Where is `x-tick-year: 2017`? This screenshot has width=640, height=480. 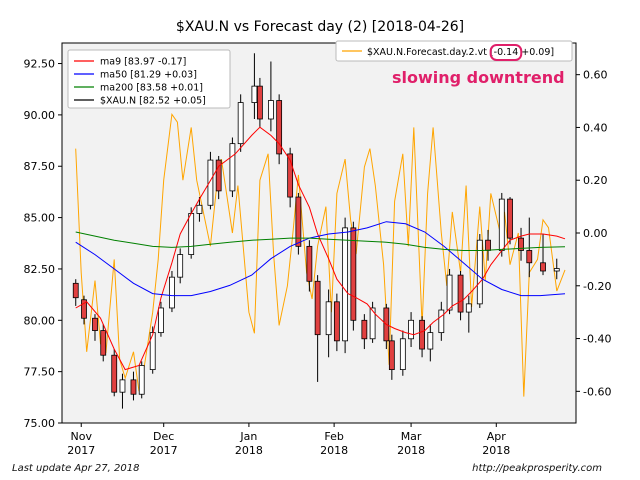 x-tick-year: 2017 is located at coordinates (81, 450).